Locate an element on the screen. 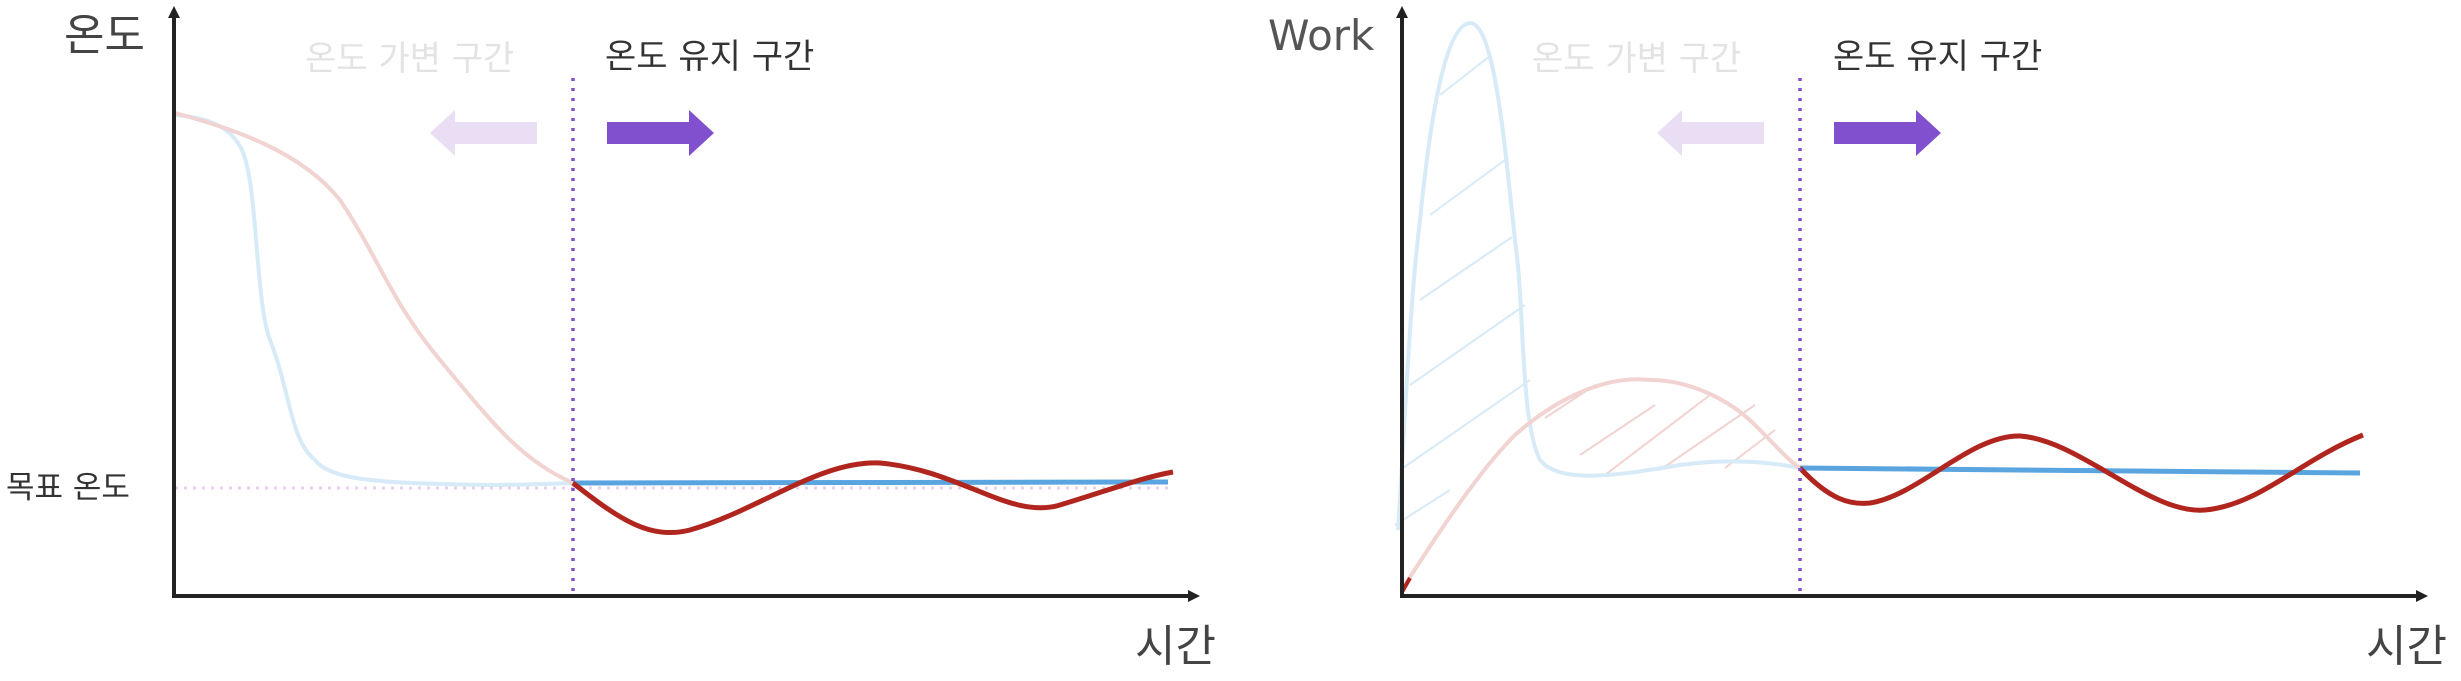 This screenshot has width=2461, height=681. blue-area-hatching is located at coordinates (1462, 290).